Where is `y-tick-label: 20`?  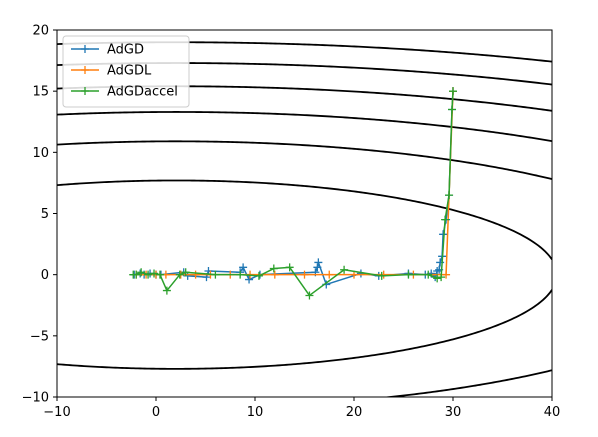 y-tick-label: 20 is located at coordinates (40, 31).